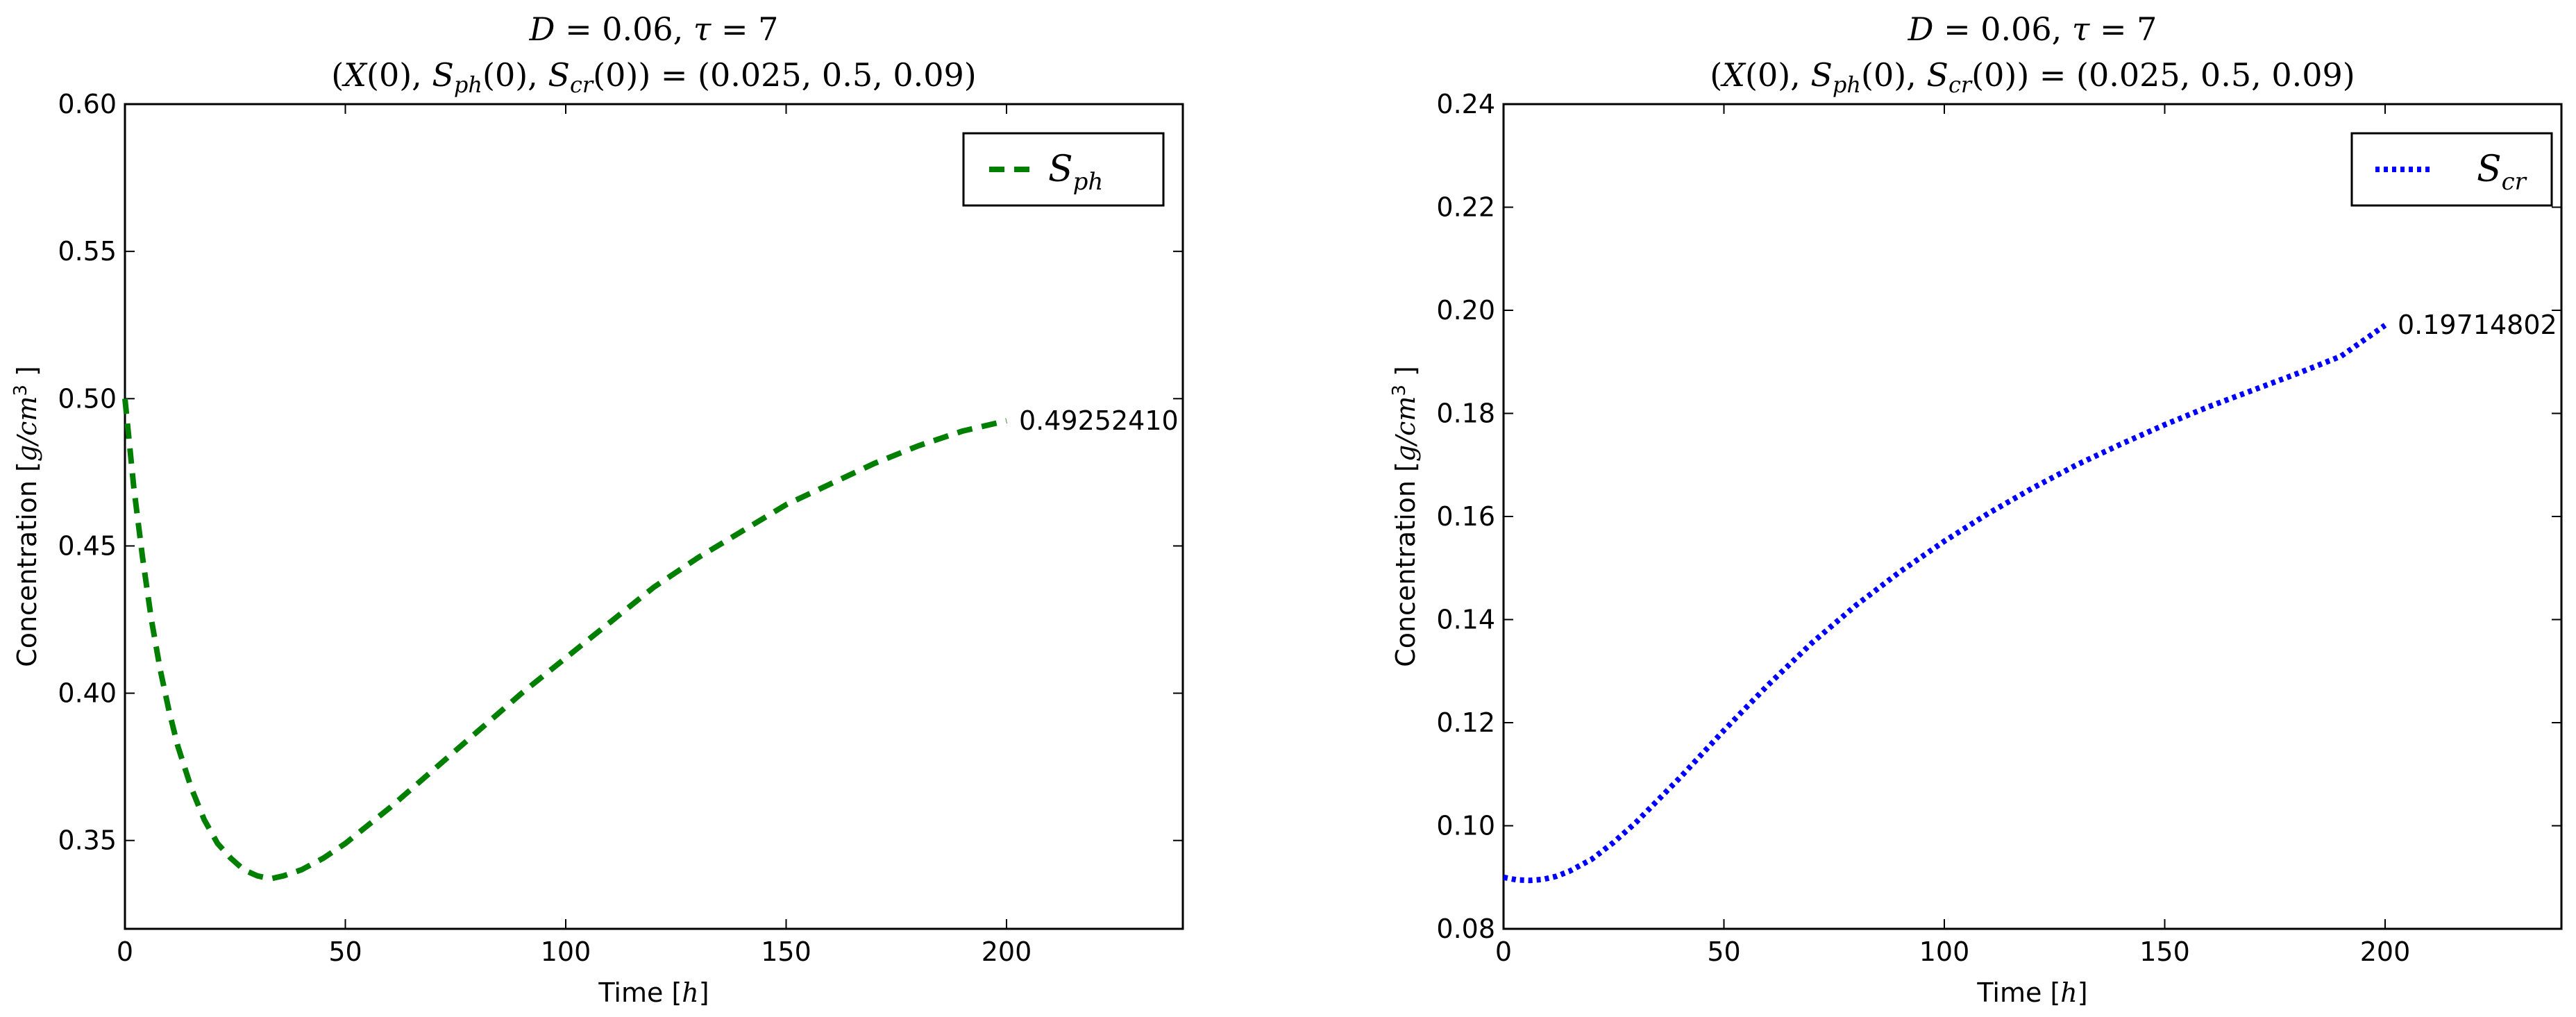 Image resolution: width=2576 pixels, height=1017 pixels. Describe the element at coordinates (87, 841) in the screenshot. I see `y-tick-label: 0.35` at that location.